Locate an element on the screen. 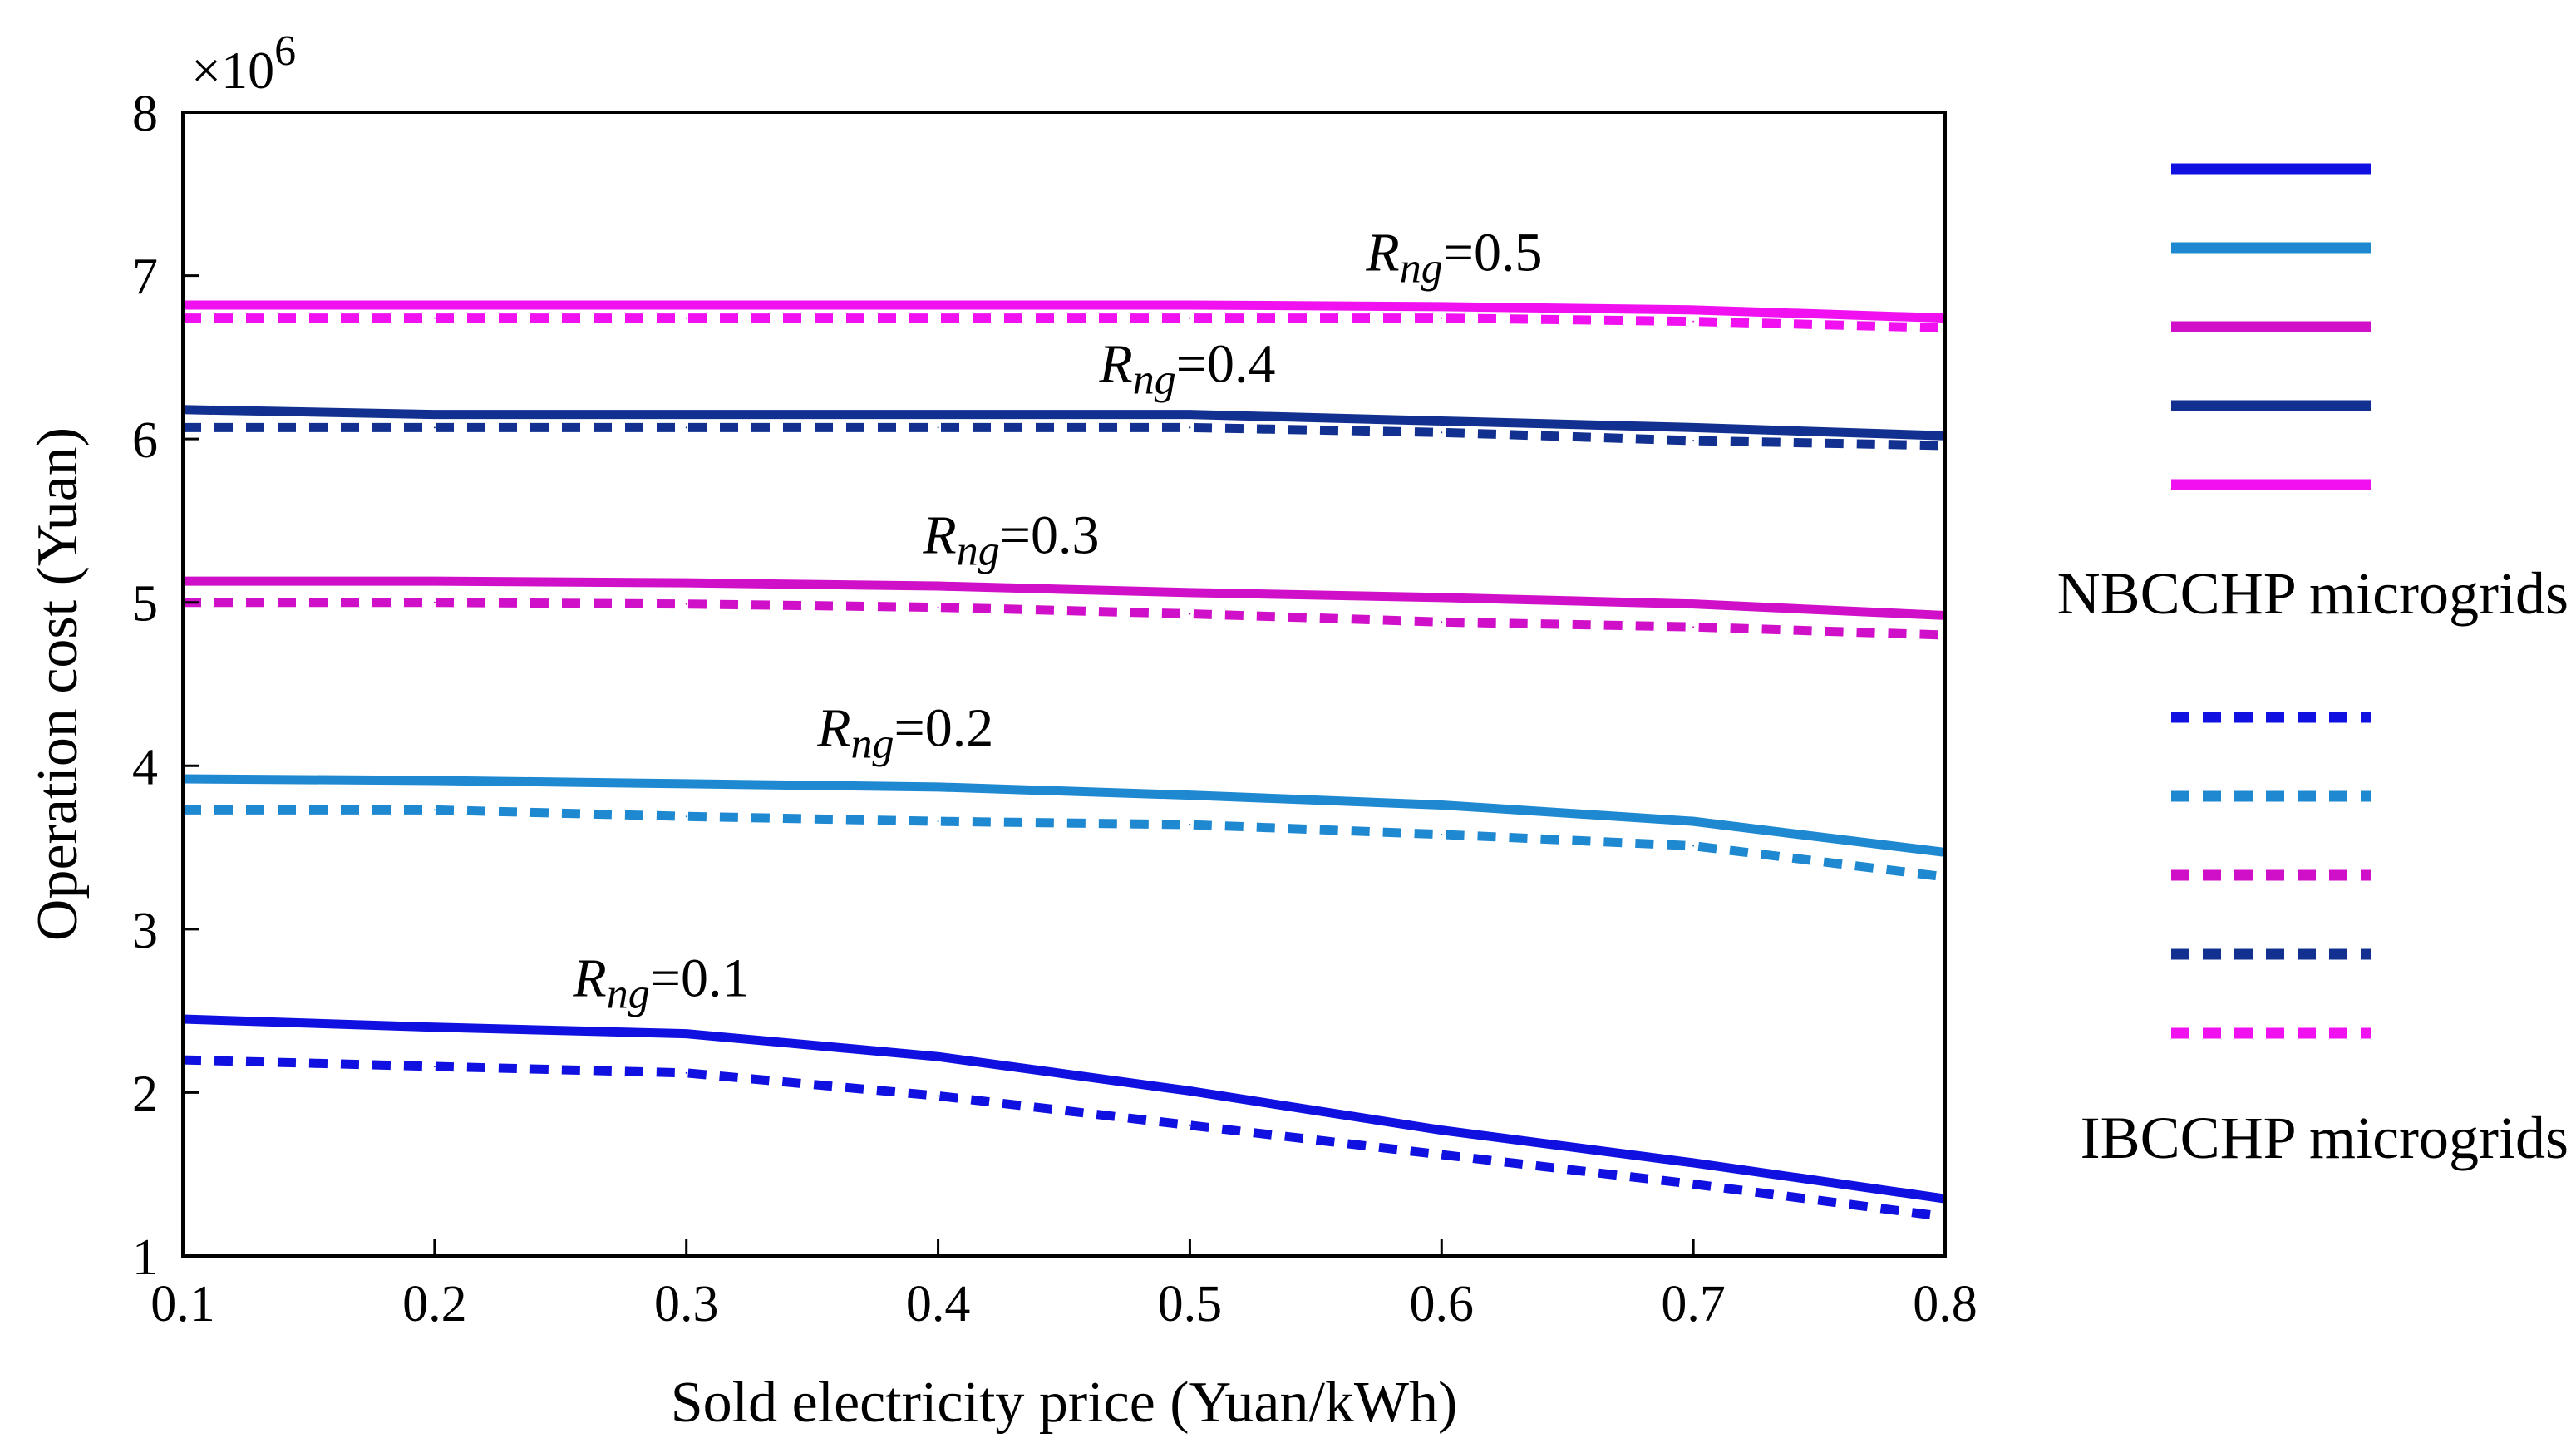  rng-annotation: Rng=0.2 is located at coordinates (904, 733).